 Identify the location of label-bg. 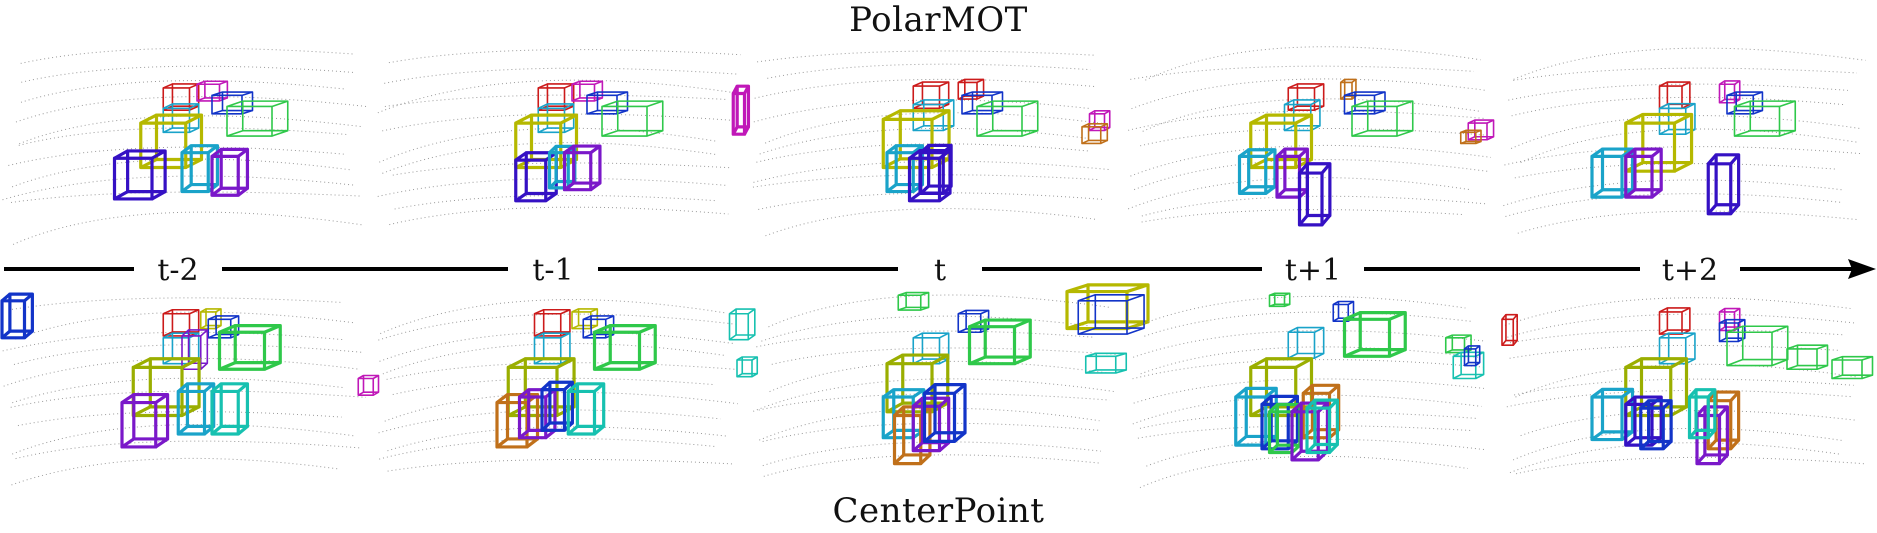
(940, 269).